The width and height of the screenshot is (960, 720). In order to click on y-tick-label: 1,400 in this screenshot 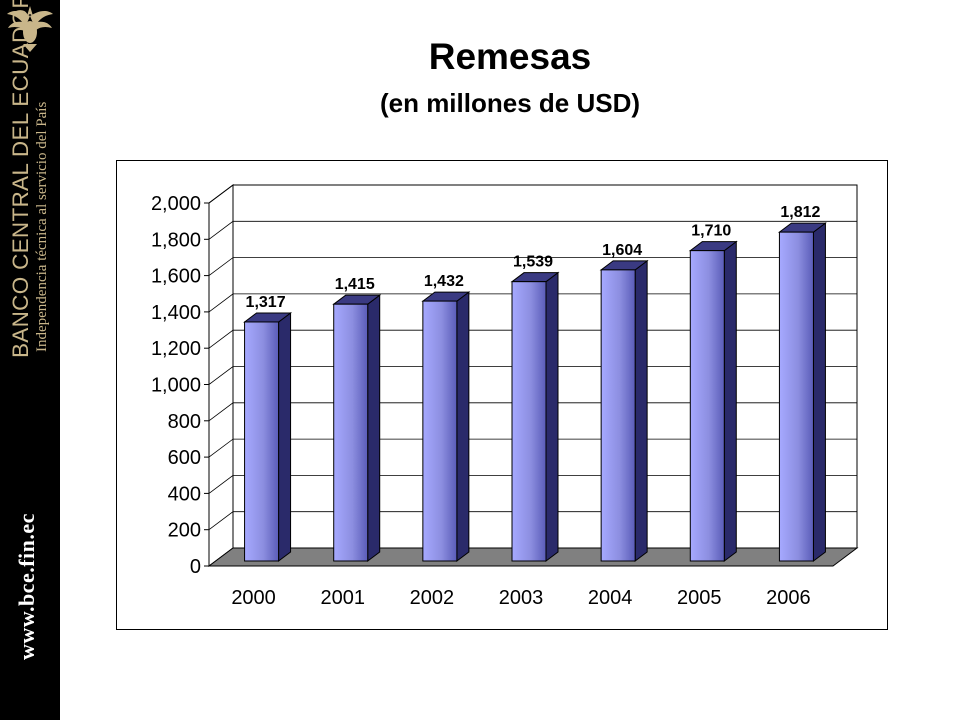, I will do `click(176, 313)`.